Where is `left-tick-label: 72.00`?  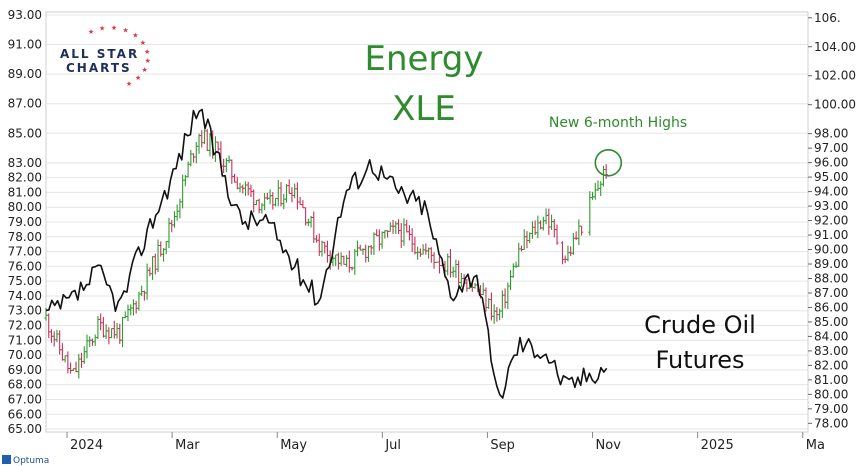
left-tick-label: 72.00 is located at coordinates (25, 326).